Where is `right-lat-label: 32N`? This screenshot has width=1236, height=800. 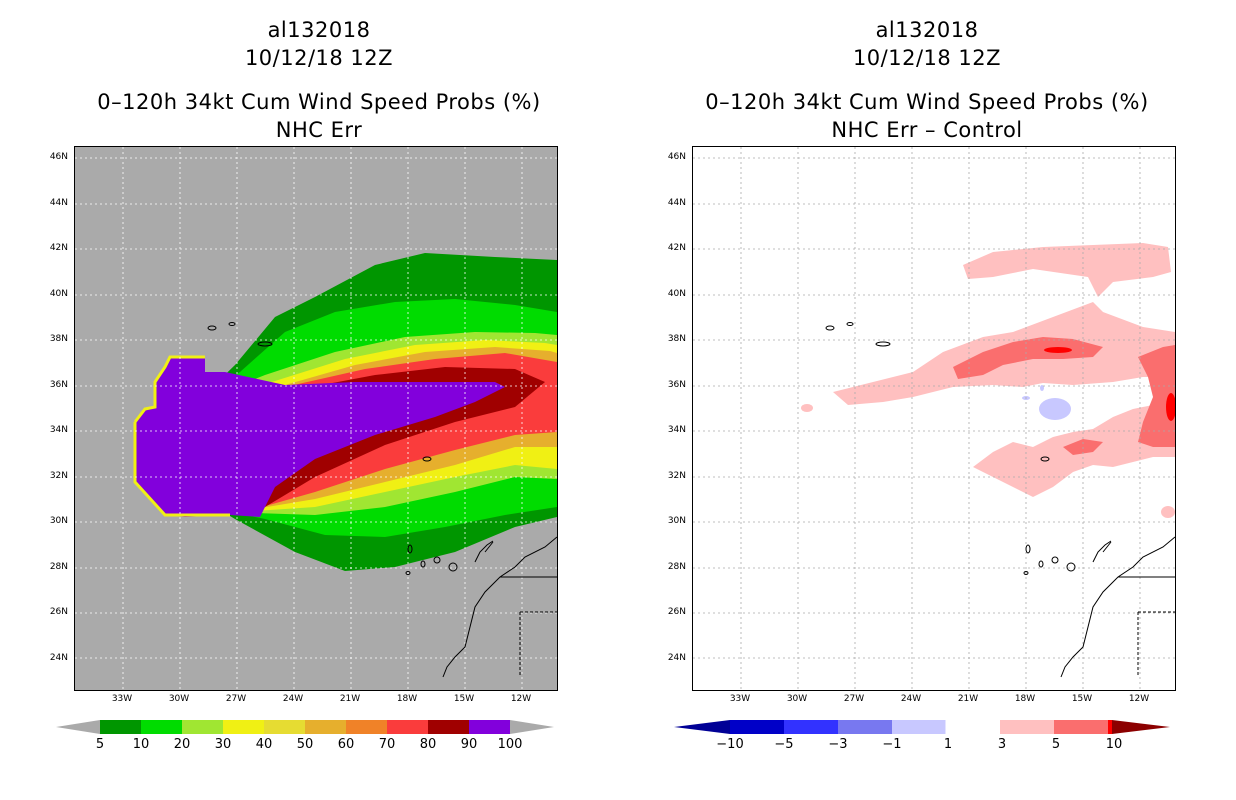 right-lat-label: 32N is located at coordinates (676, 476).